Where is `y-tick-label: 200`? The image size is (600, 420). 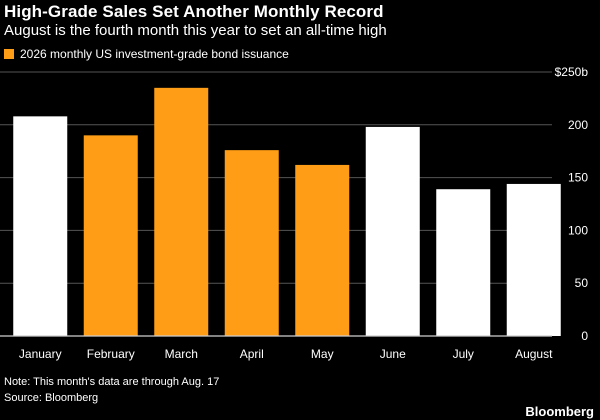
y-tick-label: 200 is located at coordinates (578, 125).